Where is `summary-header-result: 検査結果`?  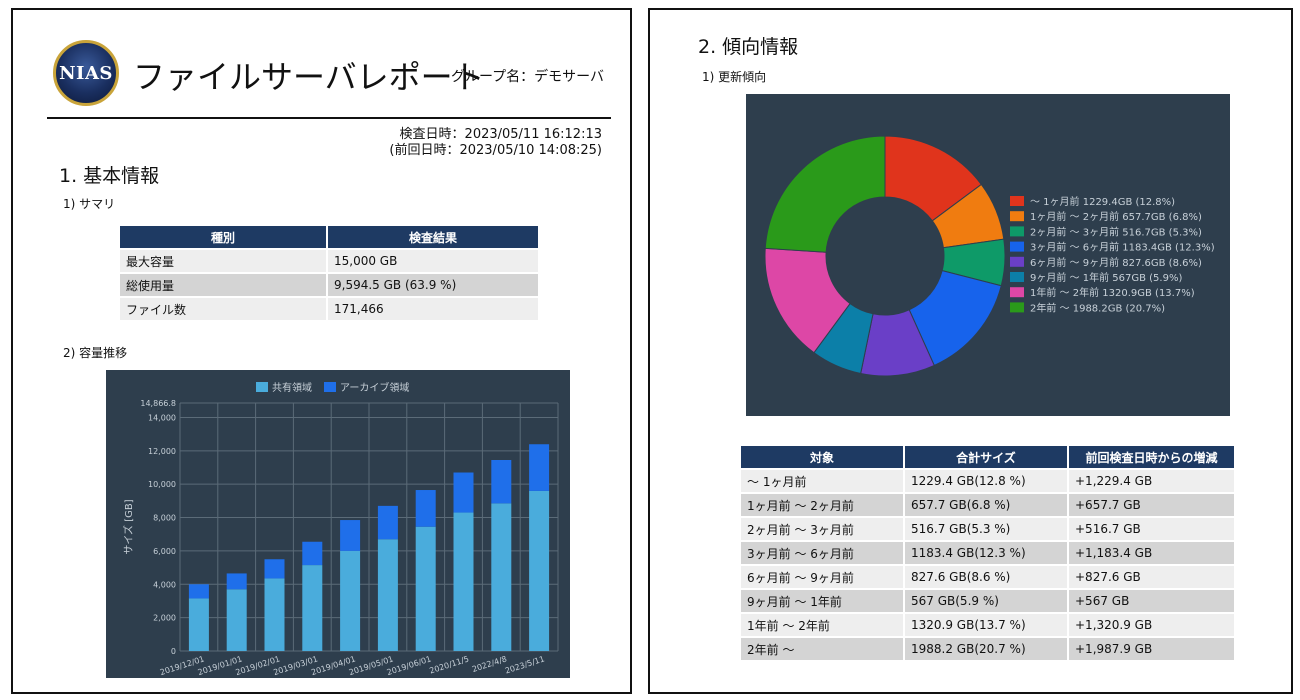
summary-header-result: 検査結果 is located at coordinates (433, 237).